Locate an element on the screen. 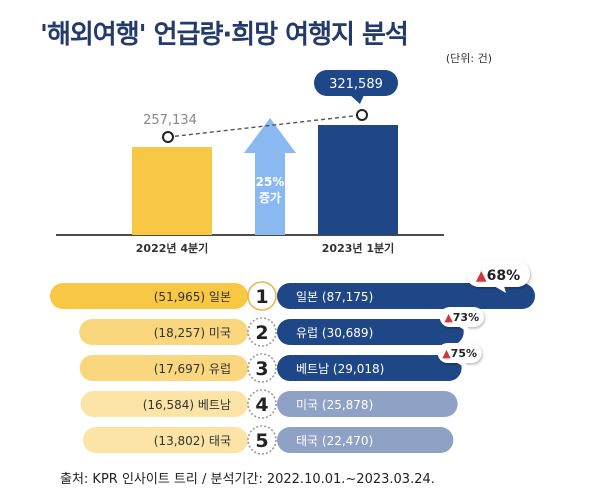  growth-text-label: 증가 is located at coordinates (270, 197).